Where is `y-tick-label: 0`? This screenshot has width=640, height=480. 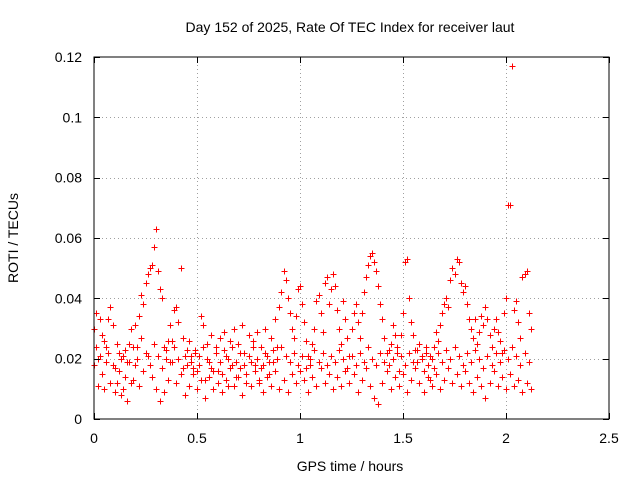 y-tick-label: 0 is located at coordinates (78, 419).